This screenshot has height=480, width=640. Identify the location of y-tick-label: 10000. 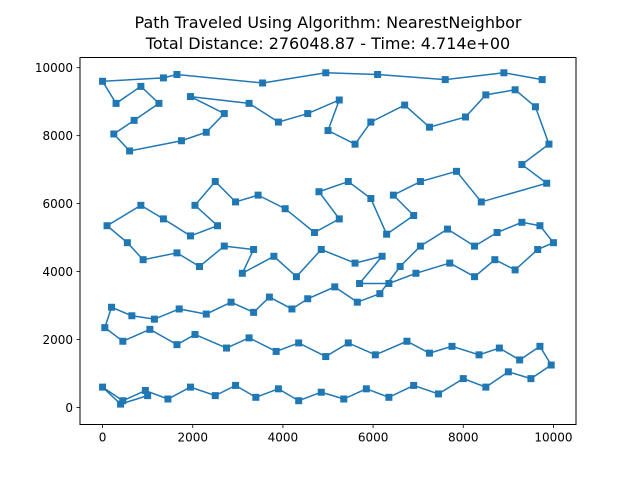
(54, 68).